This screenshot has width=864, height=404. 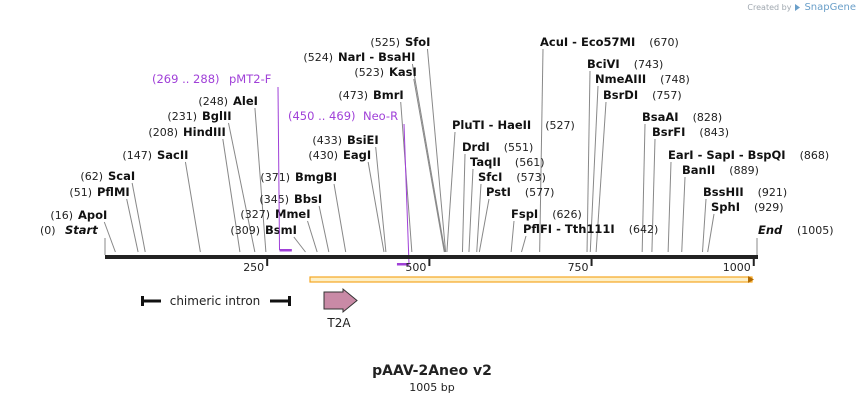 I want to click on cut-site-alei: (248) AleI, so click(x=228, y=101).